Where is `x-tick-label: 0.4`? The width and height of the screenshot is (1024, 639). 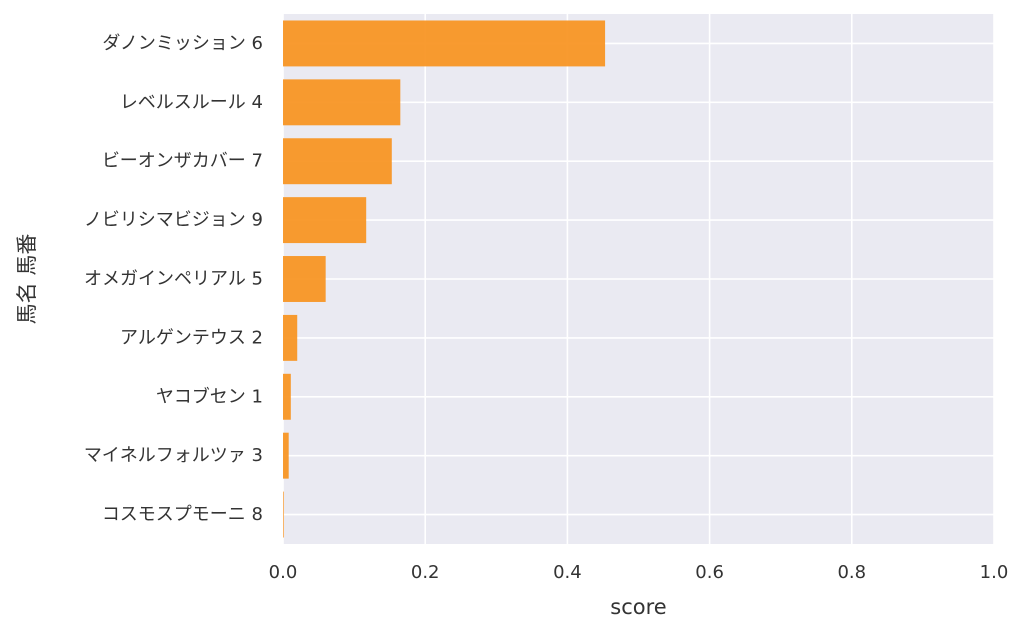
x-tick-label: 0.4 is located at coordinates (567, 572).